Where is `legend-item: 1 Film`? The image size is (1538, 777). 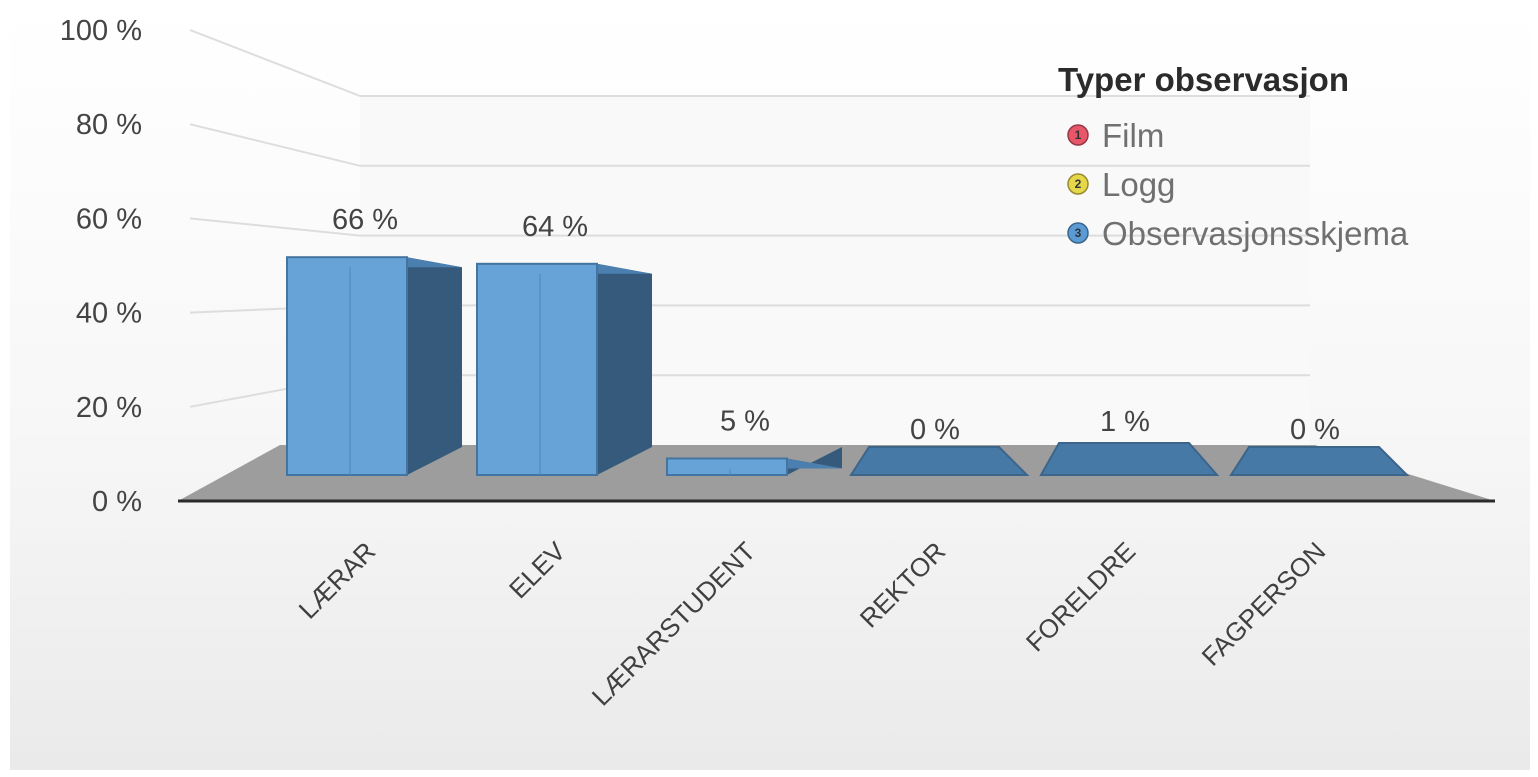
legend-item: 1 Film is located at coordinates (1115, 135).